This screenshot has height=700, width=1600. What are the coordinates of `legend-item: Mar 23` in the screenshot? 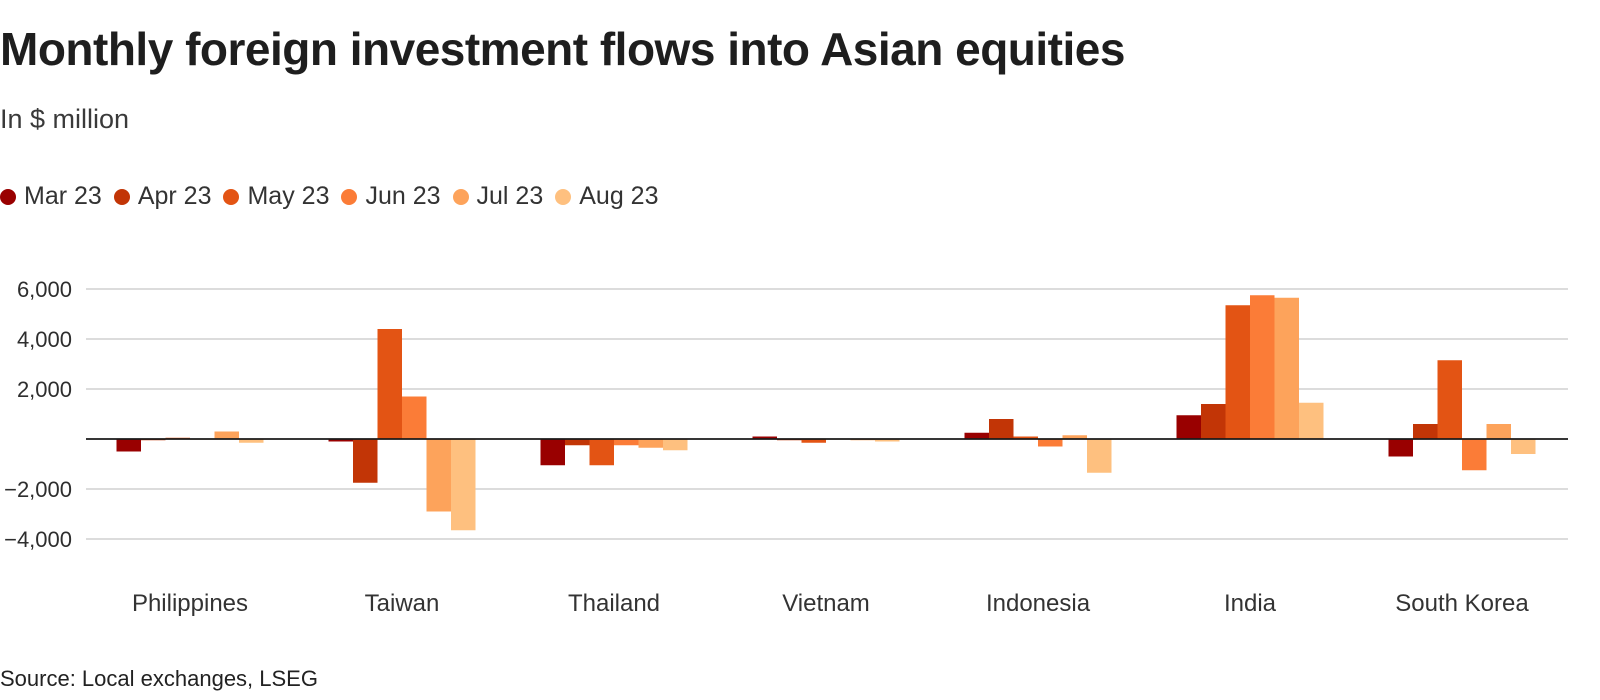 It's located at (51, 196).